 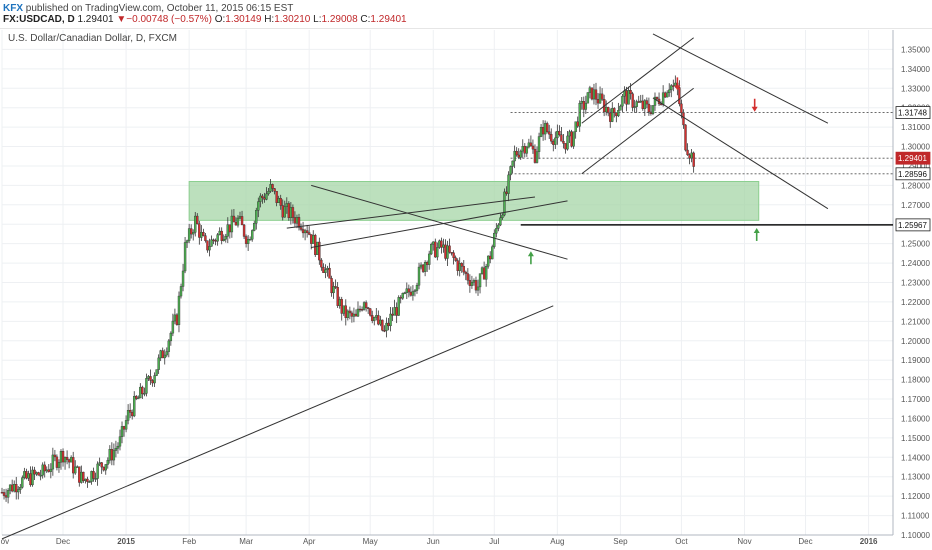 What do you see at coordinates (915, 49) in the screenshot?
I see `y-tick-label: 1.35000` at bounding box center [915, 49].